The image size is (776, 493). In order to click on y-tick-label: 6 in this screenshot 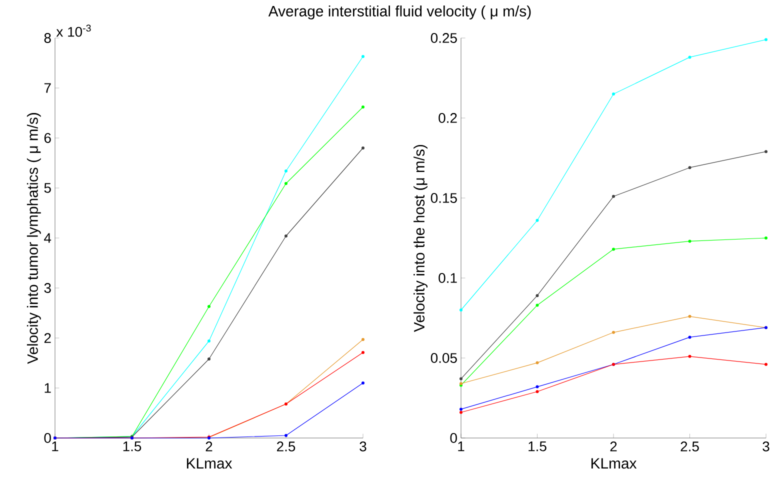, I will do `click(47, 138)`.